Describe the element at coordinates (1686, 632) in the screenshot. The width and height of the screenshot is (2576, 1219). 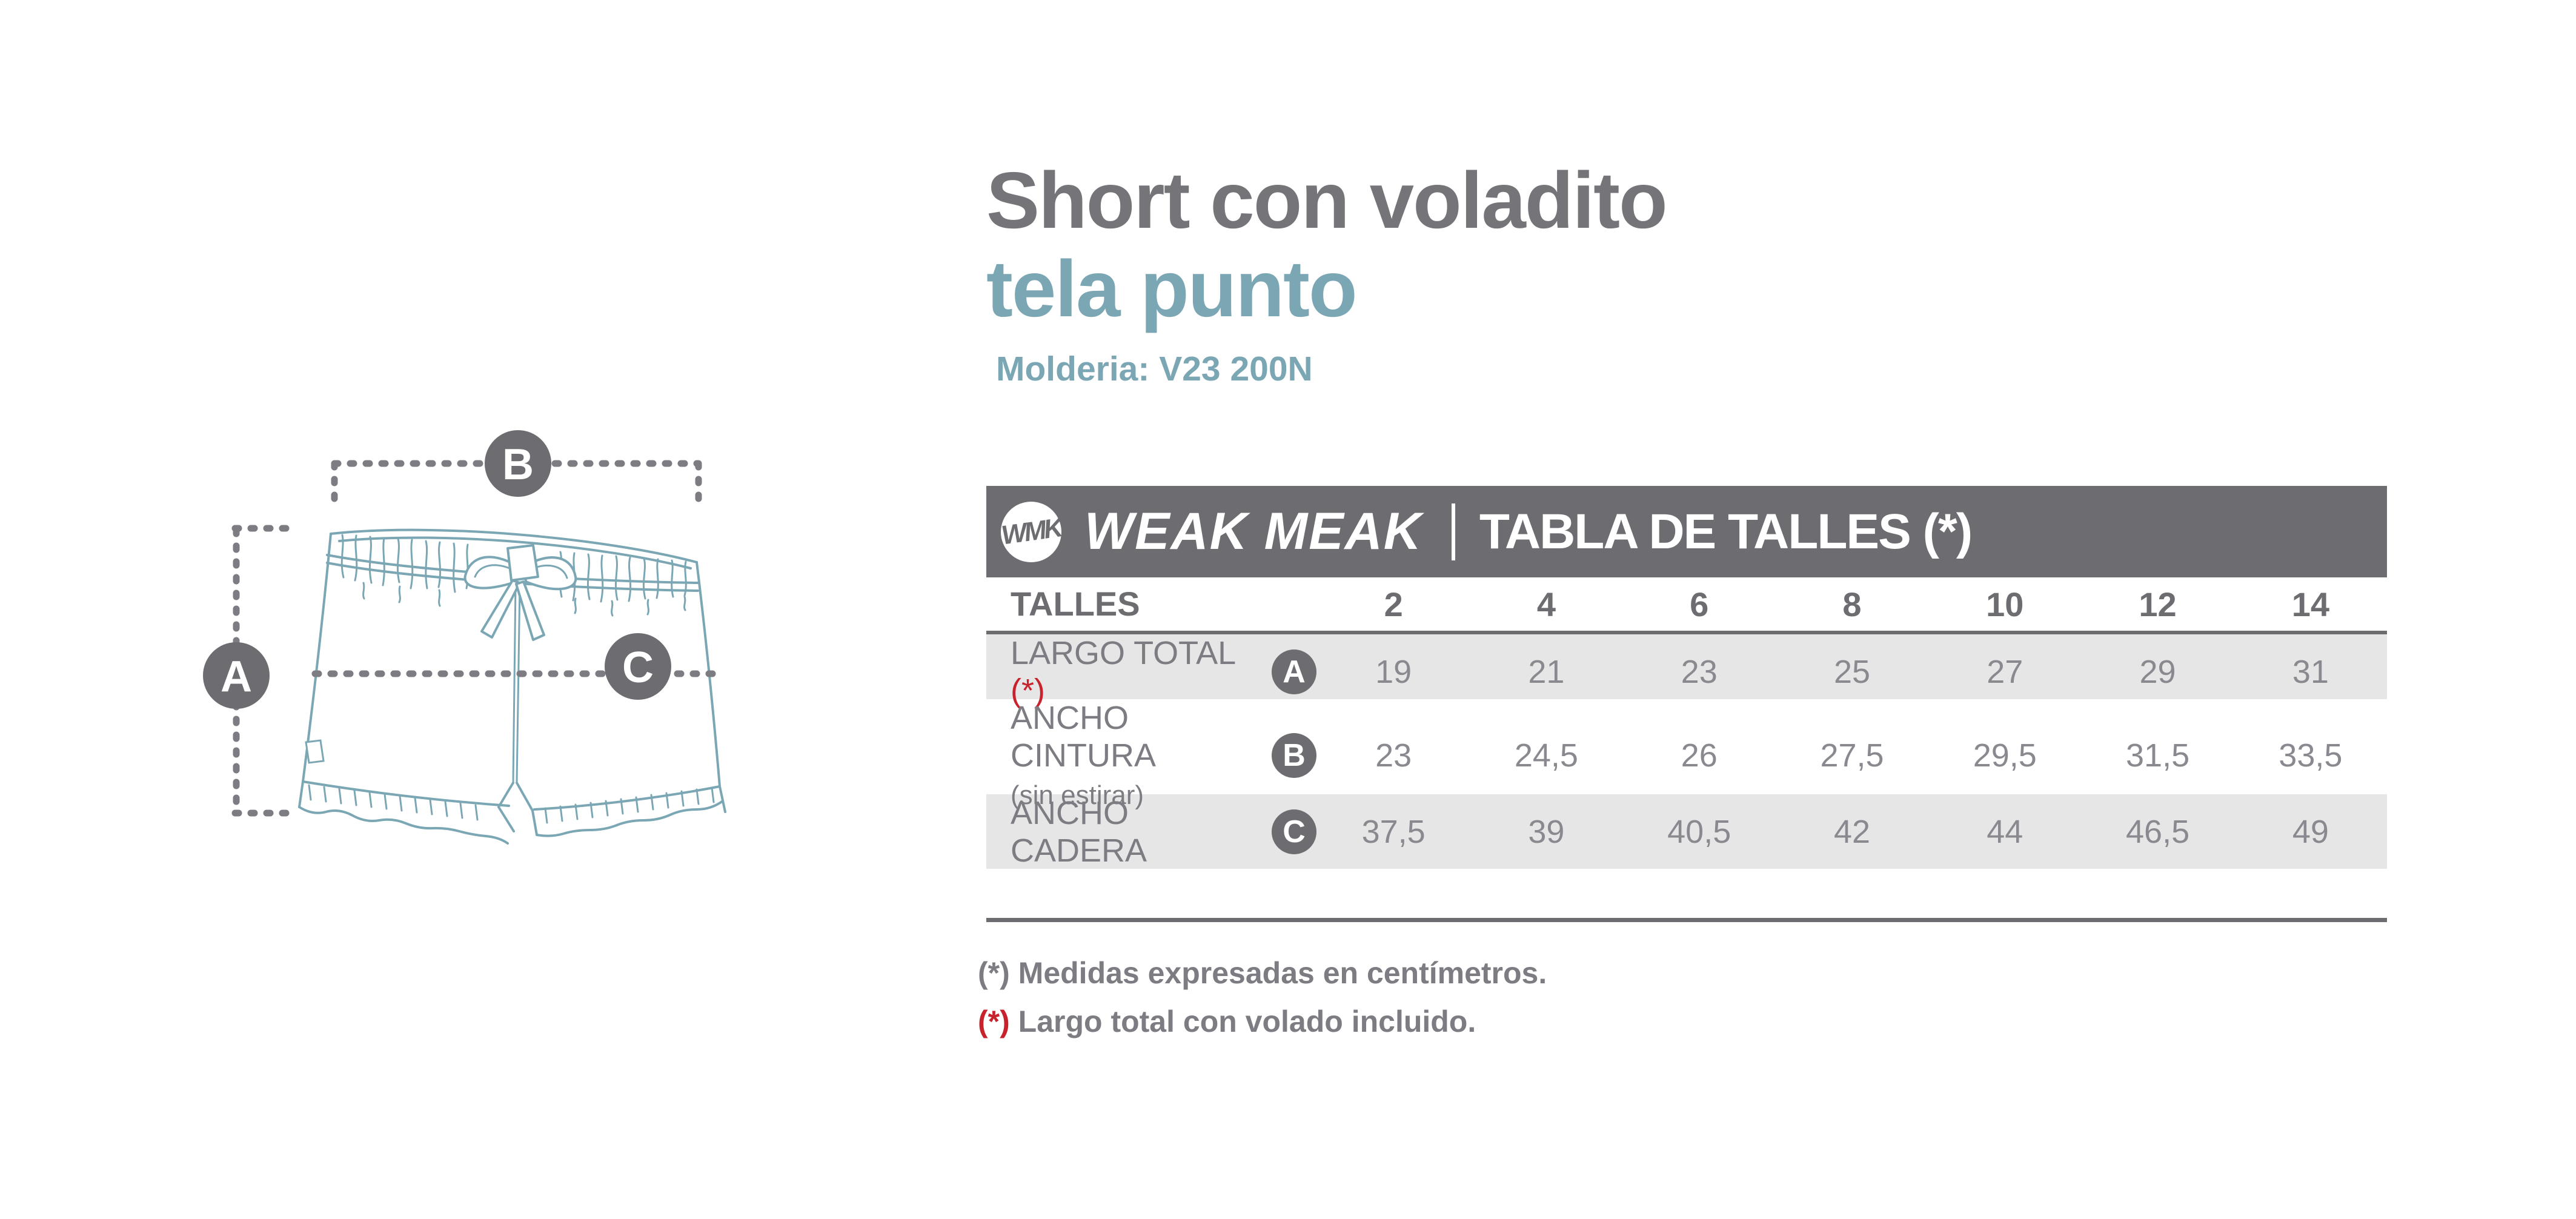
I see `header-divider-line` at that location.